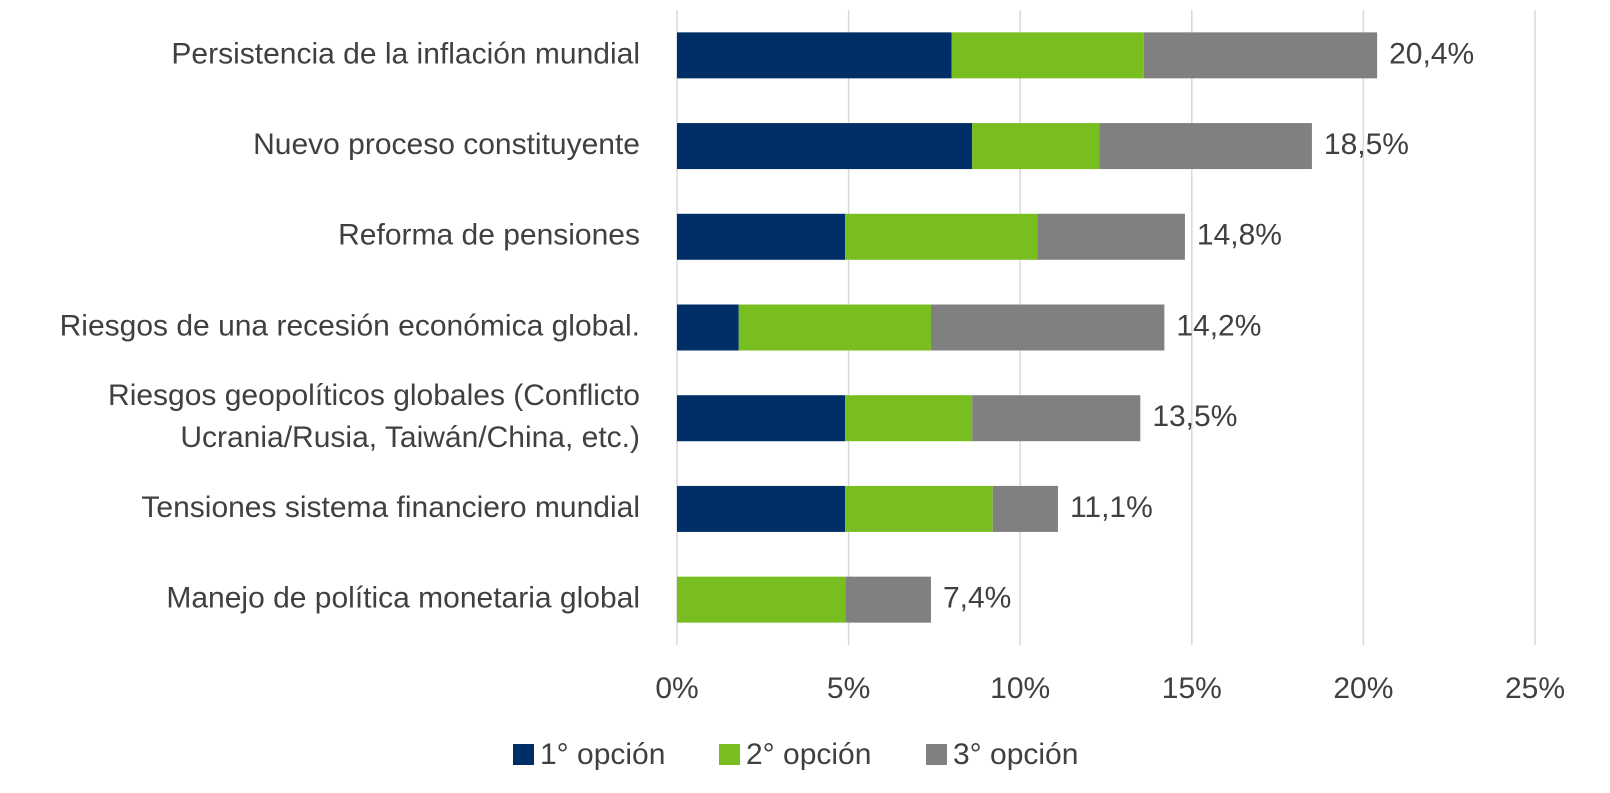 This screenshot has height=793, width=1610. I want to click on y-tick-label: Manejo de política monetaria global, so click(403, 598).